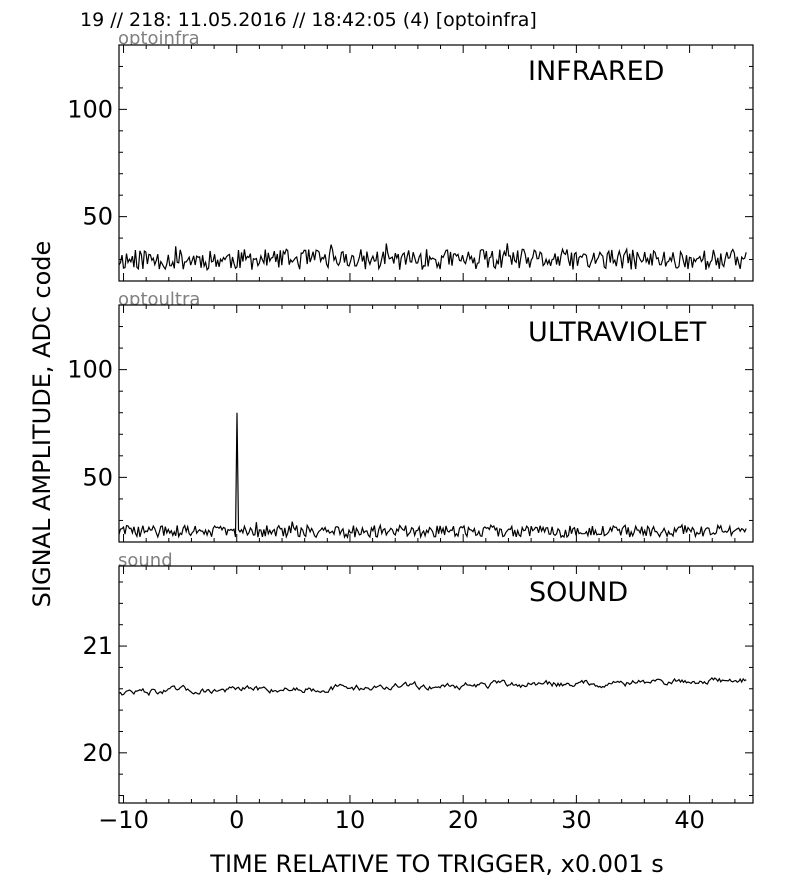 The height and width of the screenshot is (882, 792). Describe the element at coordinates (350, 820) in the screenshot. I see `x-tick-label: 10` at that location.